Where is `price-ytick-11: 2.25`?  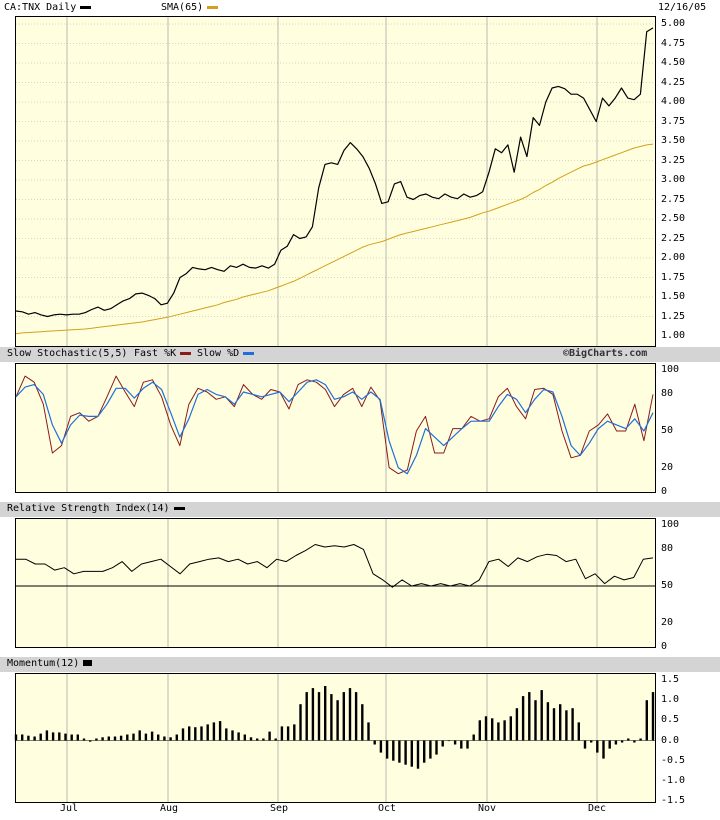 price-ytick-11: 2.25 is located at coordinates (673, 238).